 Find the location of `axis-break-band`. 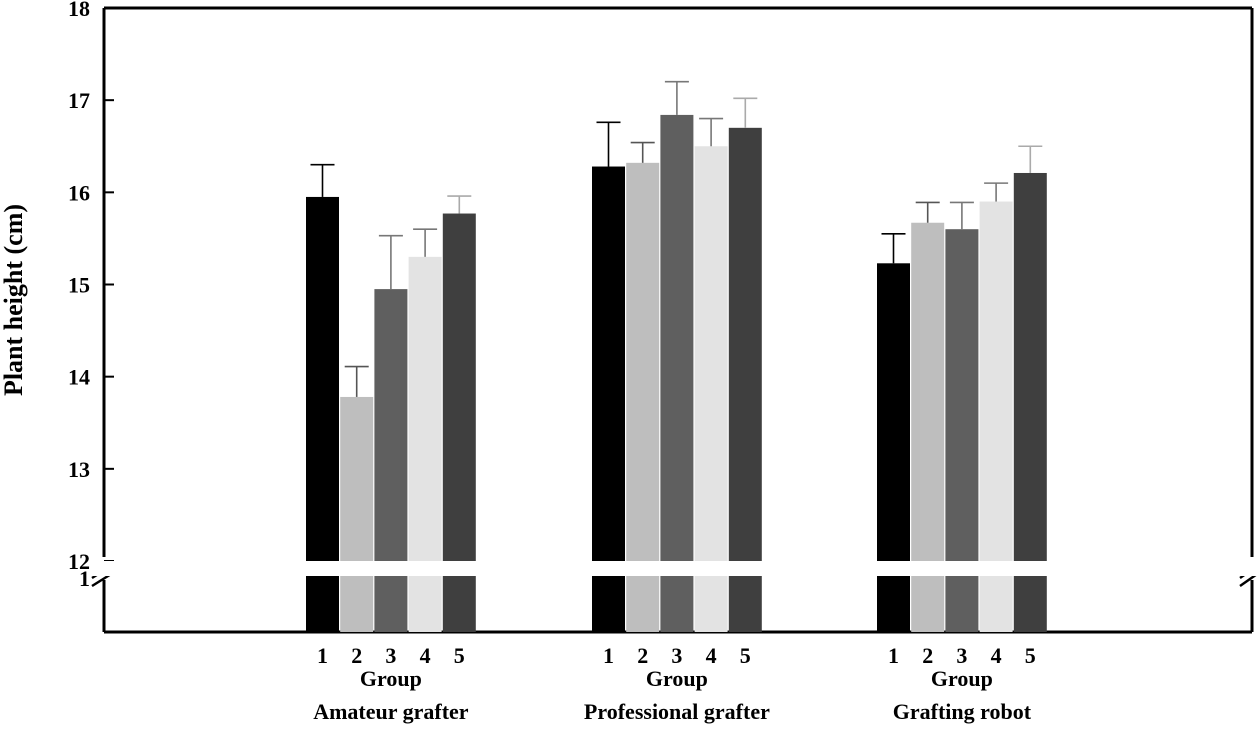

axis-break-band is located at coordinates (676, 568).